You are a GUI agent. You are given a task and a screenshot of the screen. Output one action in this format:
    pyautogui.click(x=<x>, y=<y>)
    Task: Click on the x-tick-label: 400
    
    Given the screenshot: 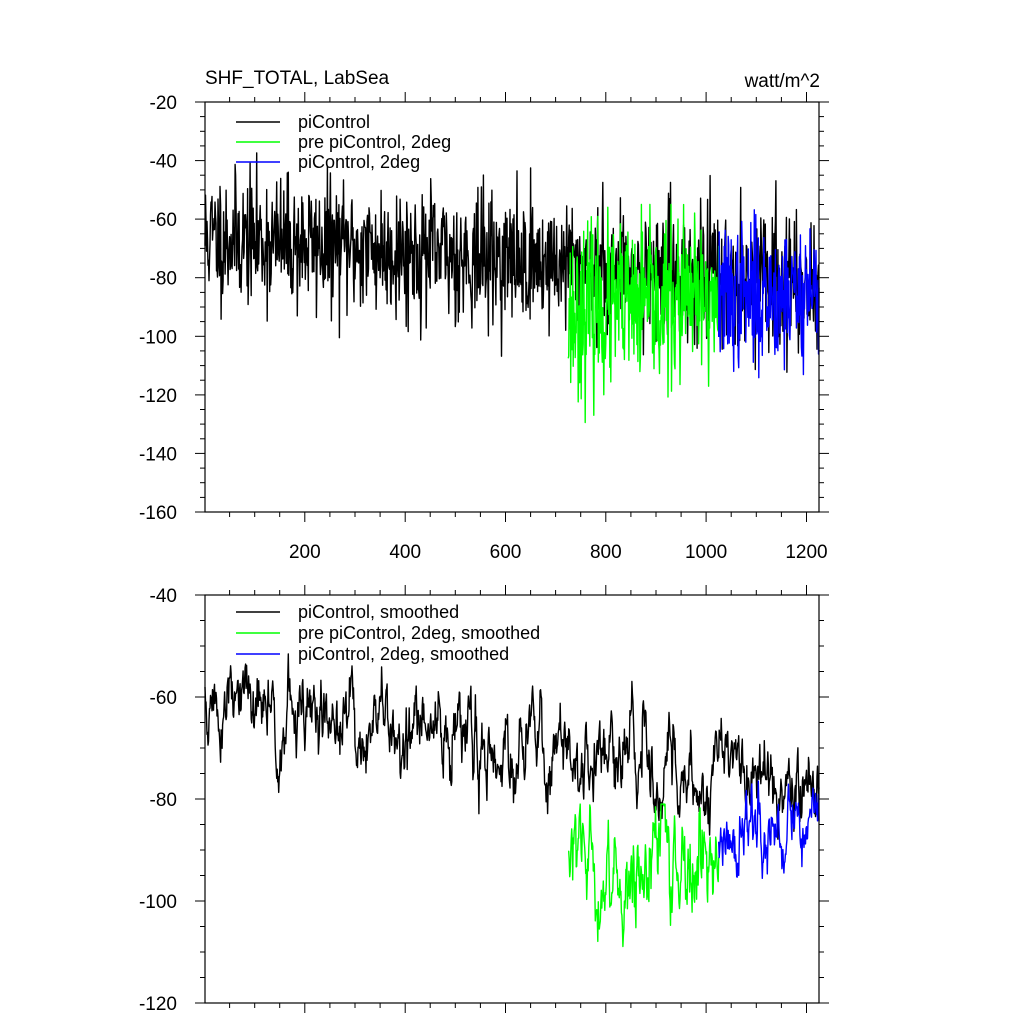 What is the action you would take?
    pyautogui.click(x=405, y=552)
    